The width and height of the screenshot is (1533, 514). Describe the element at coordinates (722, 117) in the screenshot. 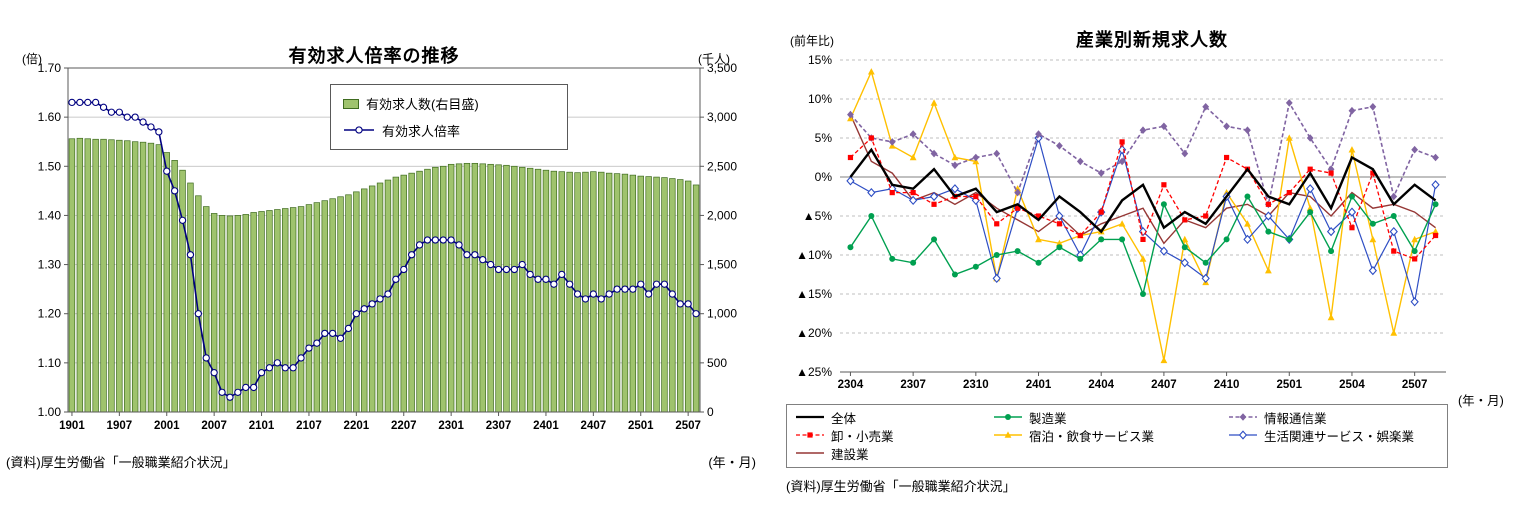

I see `svg-text: 3,000` at that location.